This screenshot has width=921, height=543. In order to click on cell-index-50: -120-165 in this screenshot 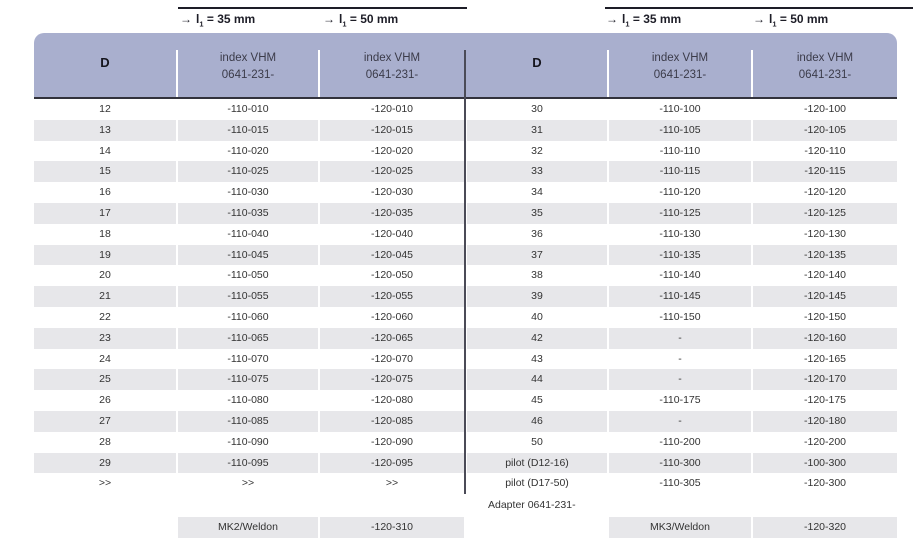, I will do `click(825, 358)`.